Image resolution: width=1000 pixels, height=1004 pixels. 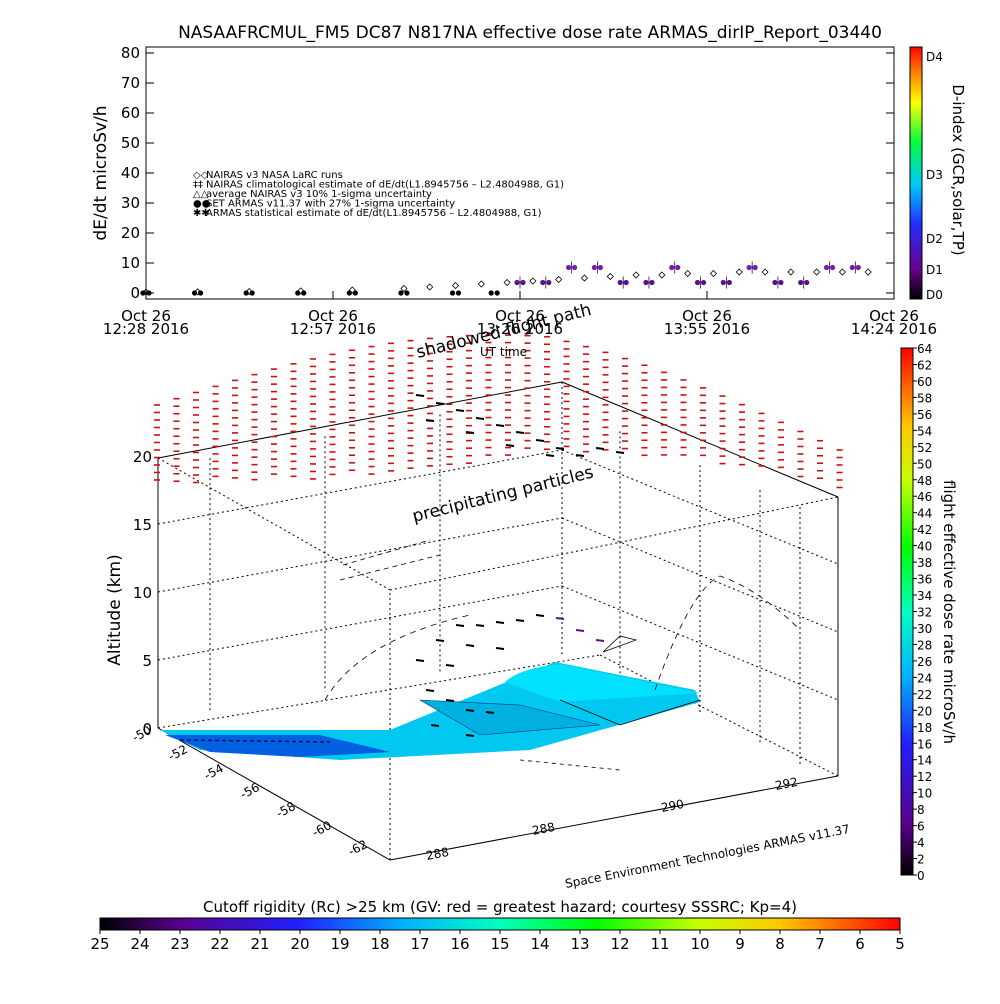 I want to click on longitude-tick-label: 290, so click(x=672, y=806).